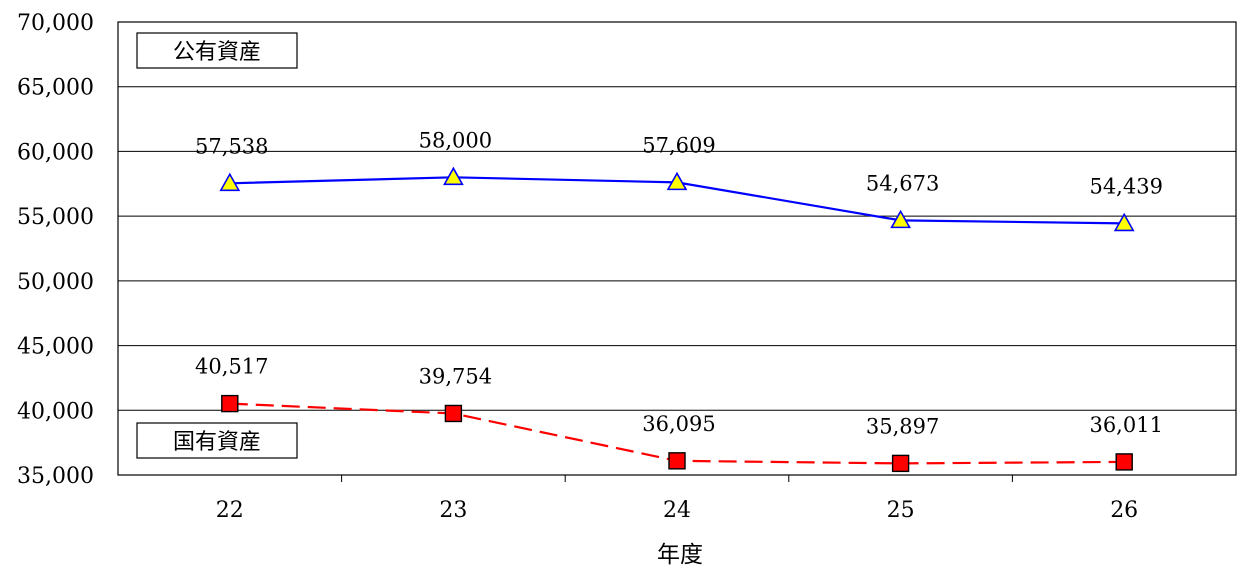 Image resolution: width=1241 pixels, height=576 pixels. What do you see at coordinates (902, 183) in the screenshot?
I see `data-label: 54,673` at bounding box center [902, 183].